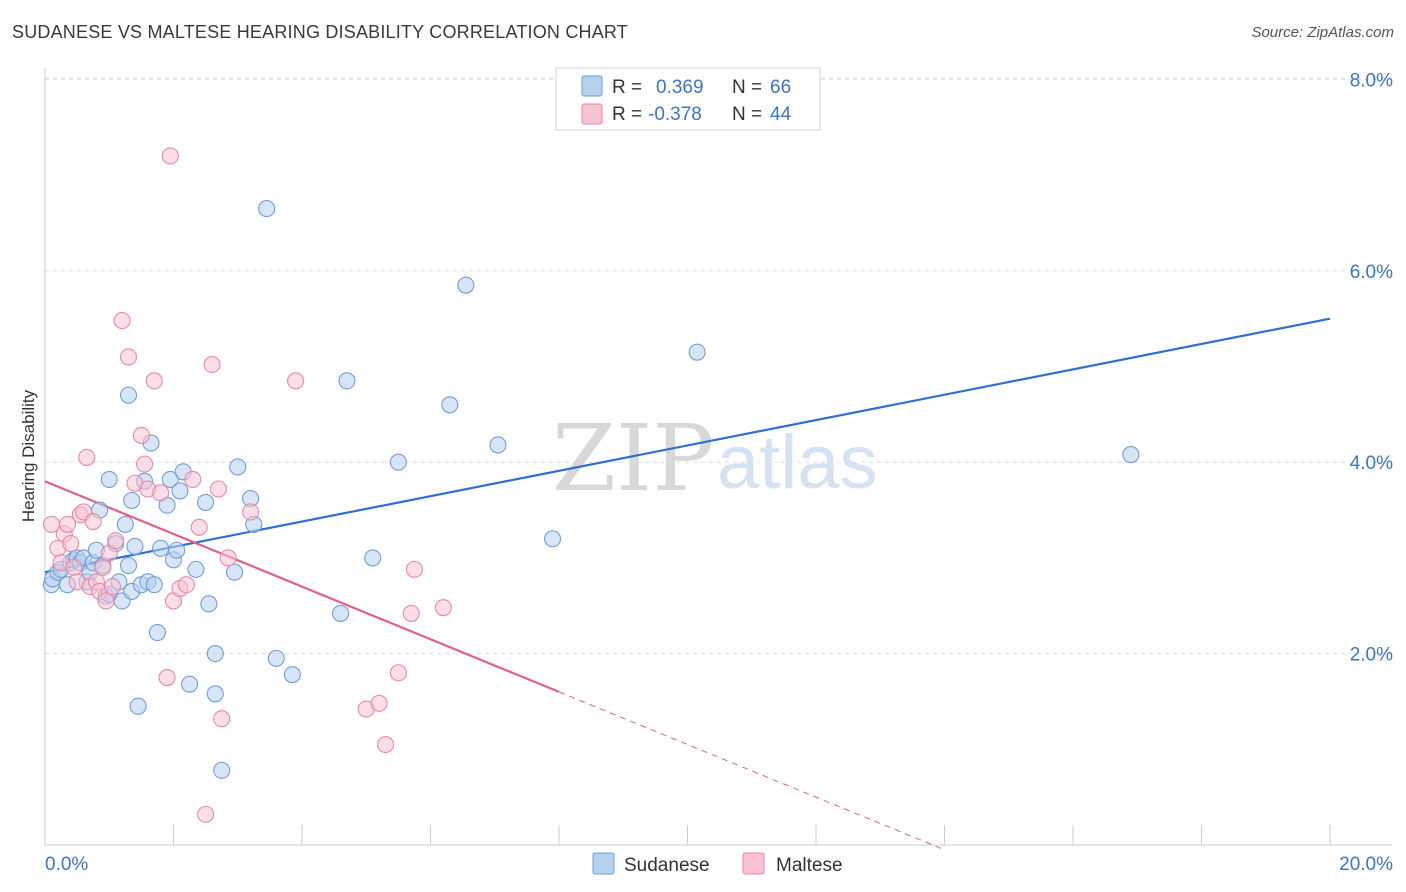 This screenshot has width=1406, height=892. What do you see at coordinates (603, 863) in the screenshot?
I see `legend-swatch-sudanese` at bounding box center [603, 863].